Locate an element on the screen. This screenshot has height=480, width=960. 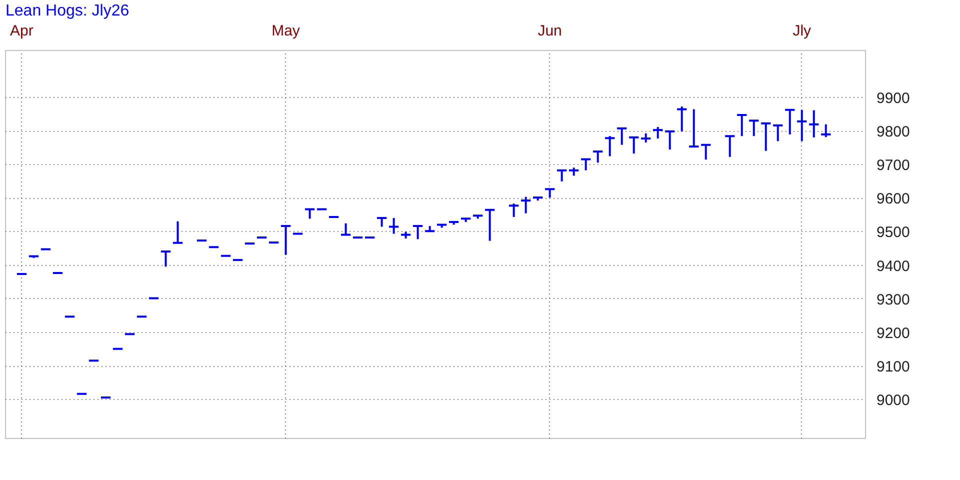
y-tick-label: 9700 is located at coordinates (893, 165).